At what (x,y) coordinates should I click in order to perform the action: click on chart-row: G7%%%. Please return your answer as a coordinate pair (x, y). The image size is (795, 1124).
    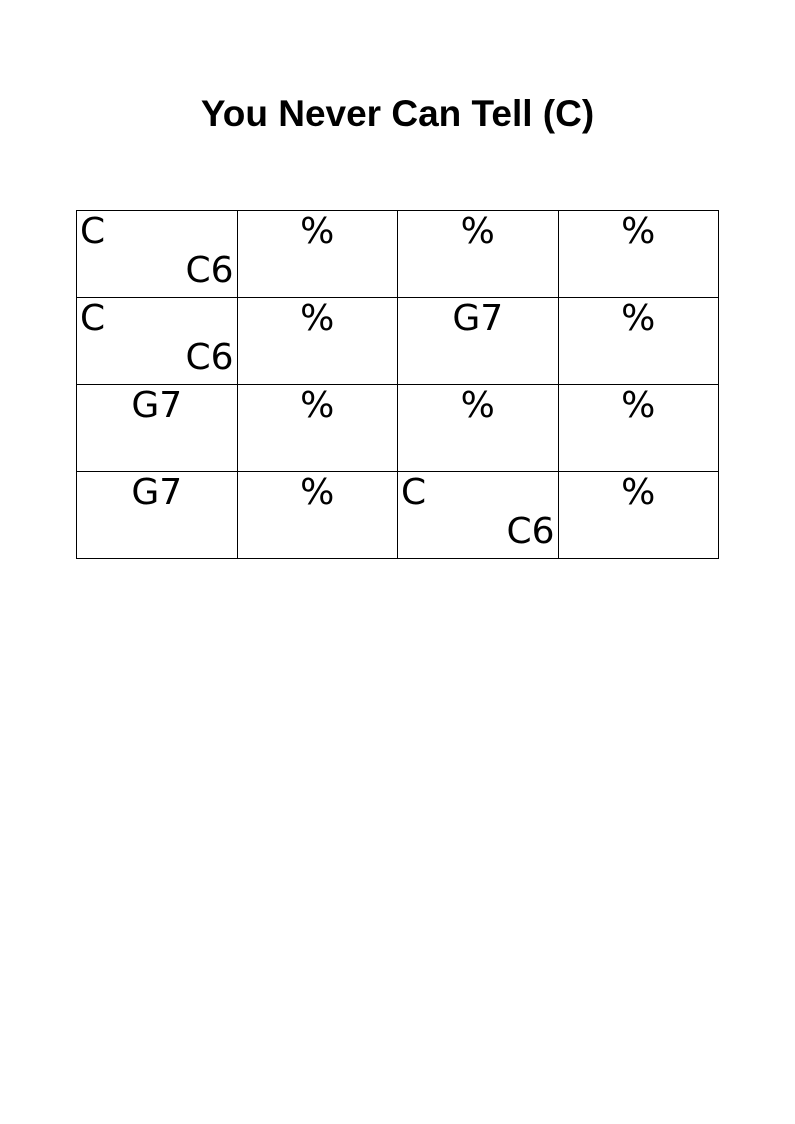
    Looking at the image, I should click on (397, 428).